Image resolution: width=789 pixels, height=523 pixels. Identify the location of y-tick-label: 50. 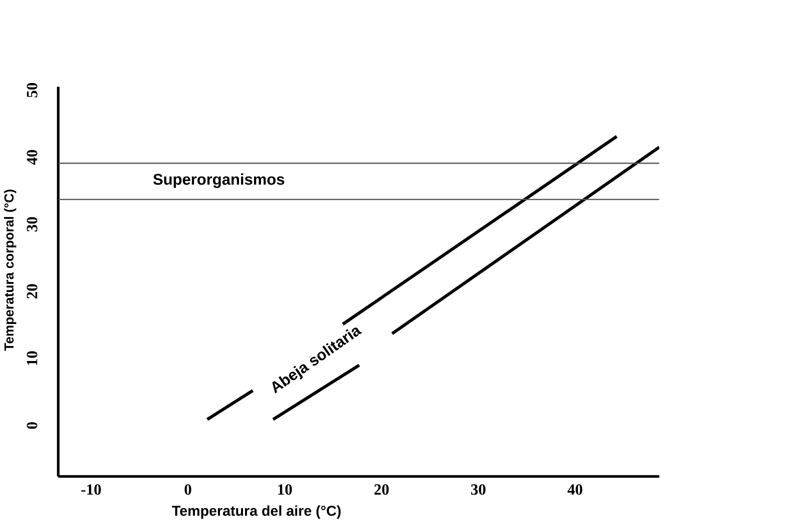
(32, 90).